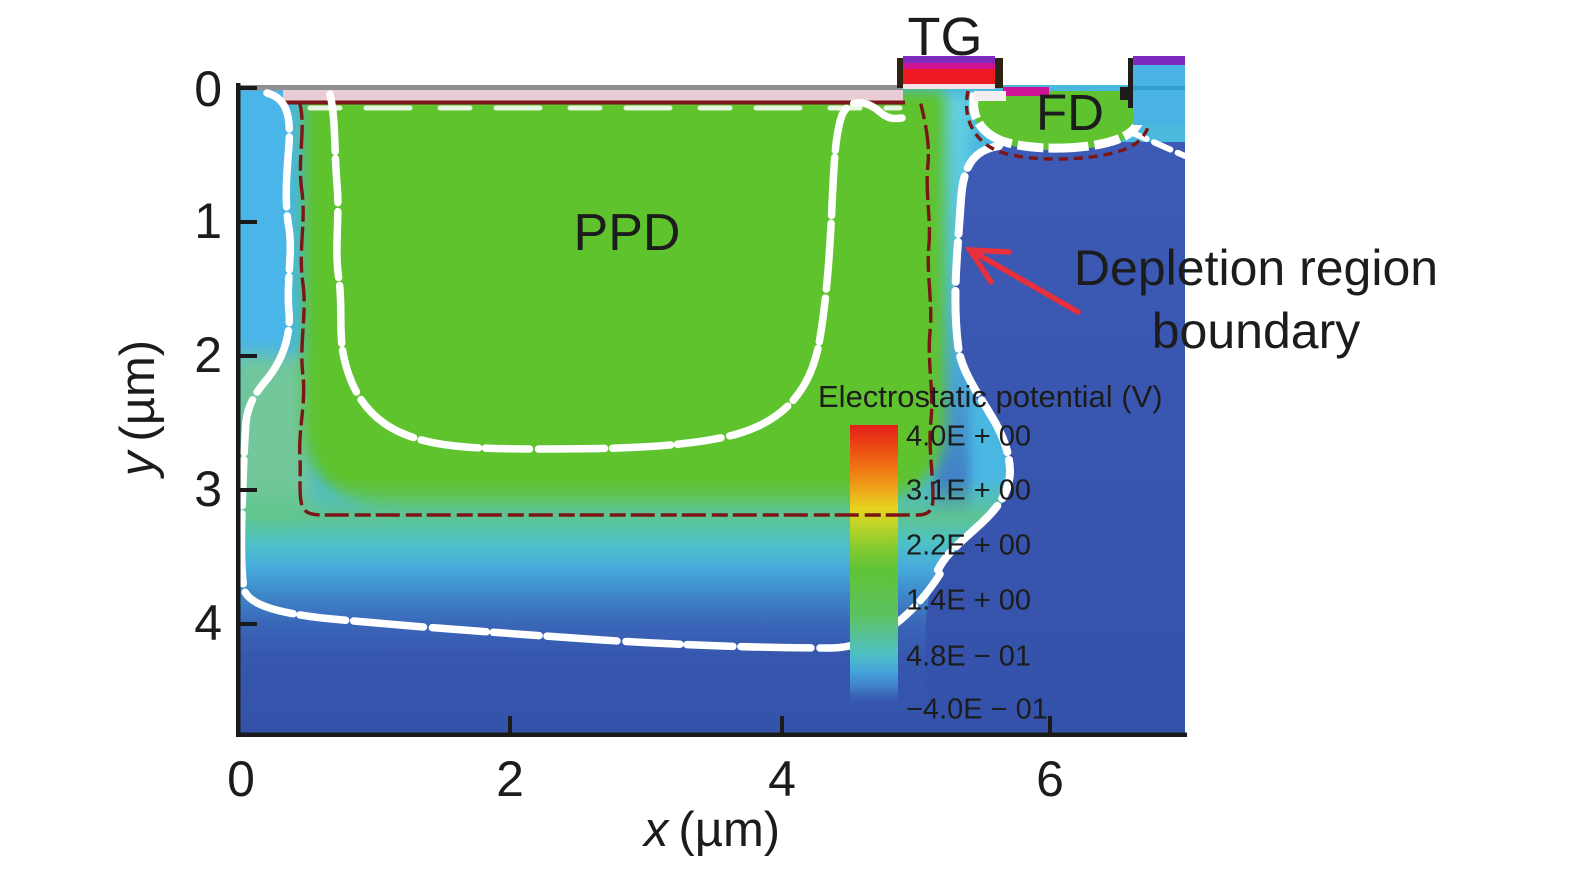 This screenshot has height=870, width=1575. What do you see at coordinates (949, 86) in the screenshot?
I see `tg-gate-underlayer` at bounding box center [949, 86].